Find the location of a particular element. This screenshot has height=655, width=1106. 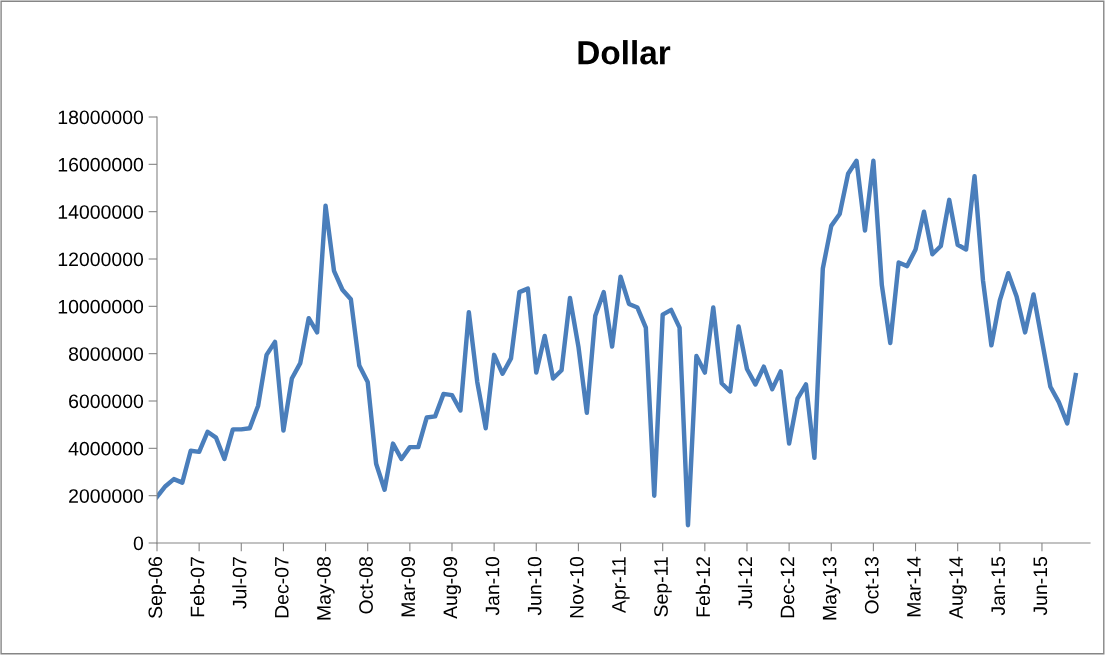

x-tick-label: Sep-06 is located at coordinates (157, 588).